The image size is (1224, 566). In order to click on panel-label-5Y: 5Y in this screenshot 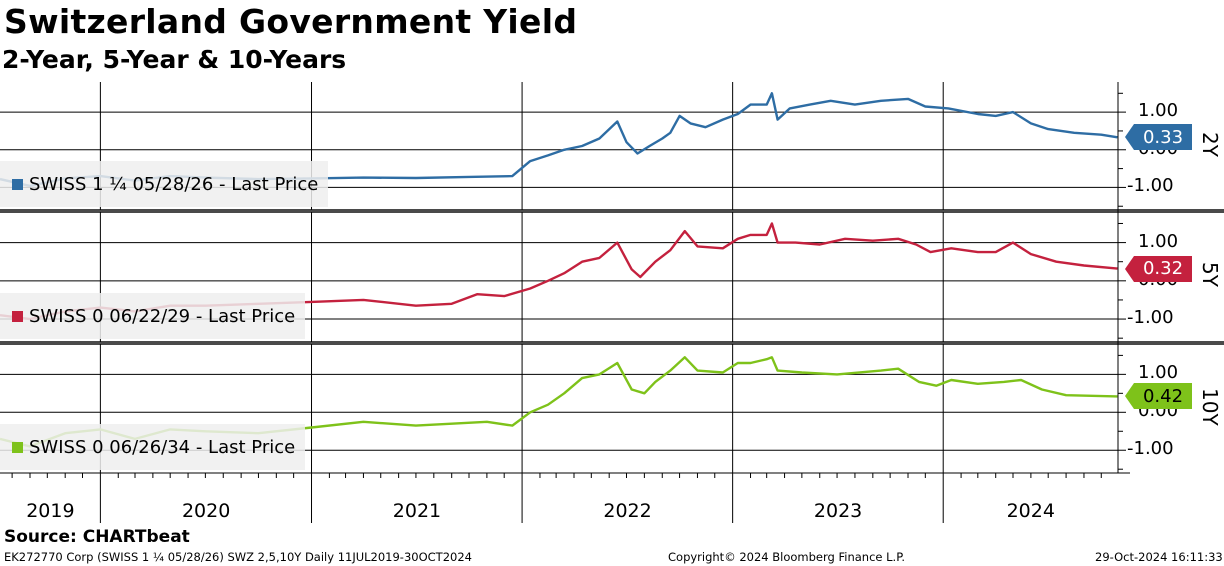, I will do `click(1210, 274)`.